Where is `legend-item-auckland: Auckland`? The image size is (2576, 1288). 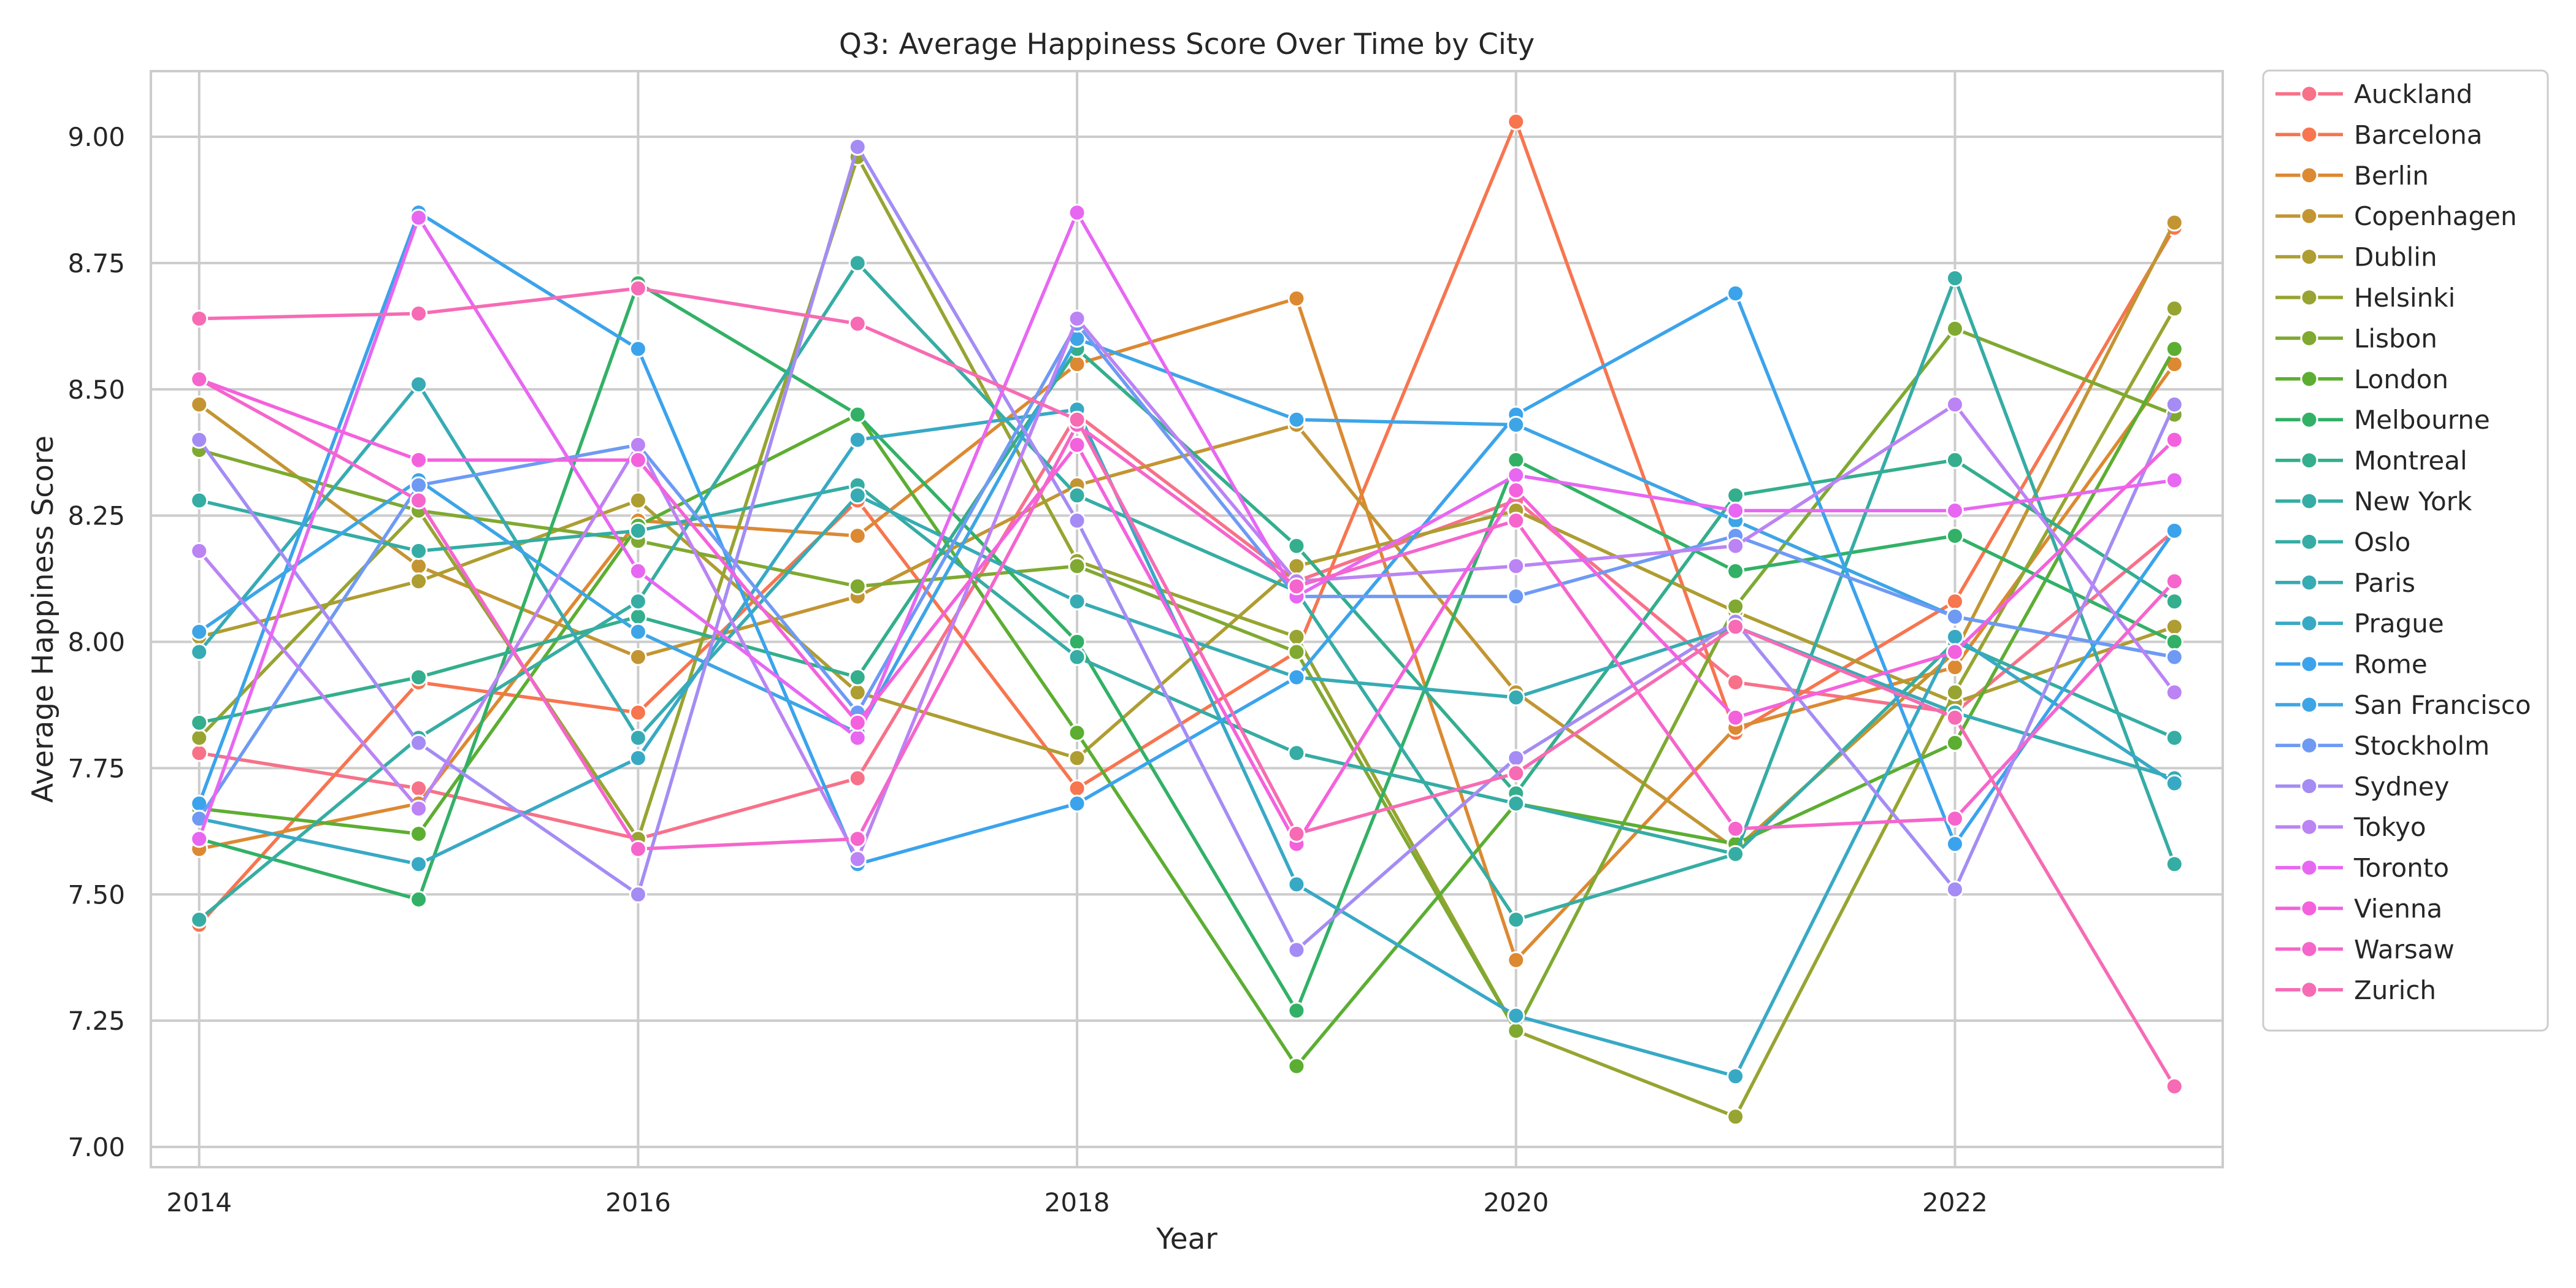 legend-item-auckland: Auckland is located at coordinates (2373, 94).